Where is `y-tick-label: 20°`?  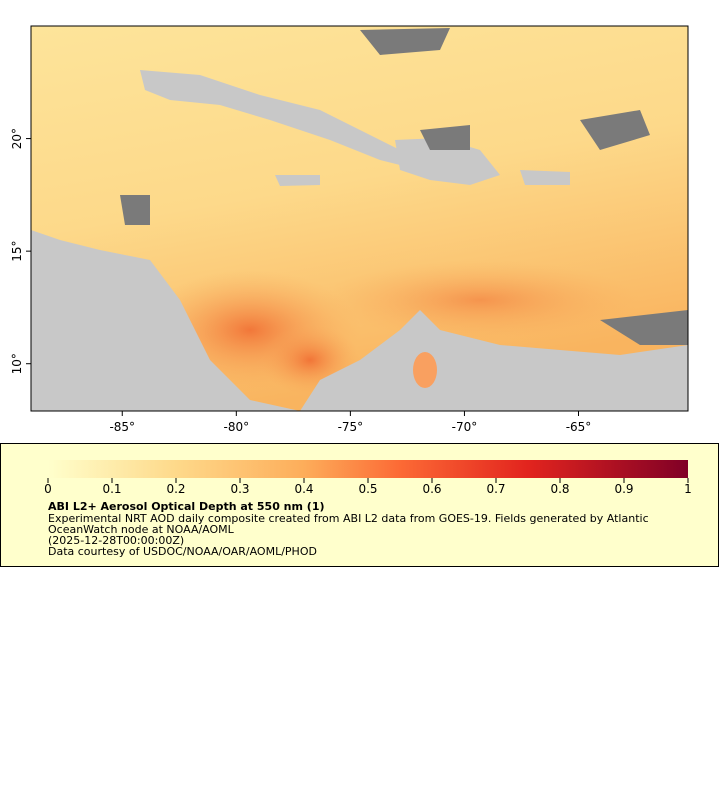 y-tick-label: 20° is located at coordinates (17, 138).